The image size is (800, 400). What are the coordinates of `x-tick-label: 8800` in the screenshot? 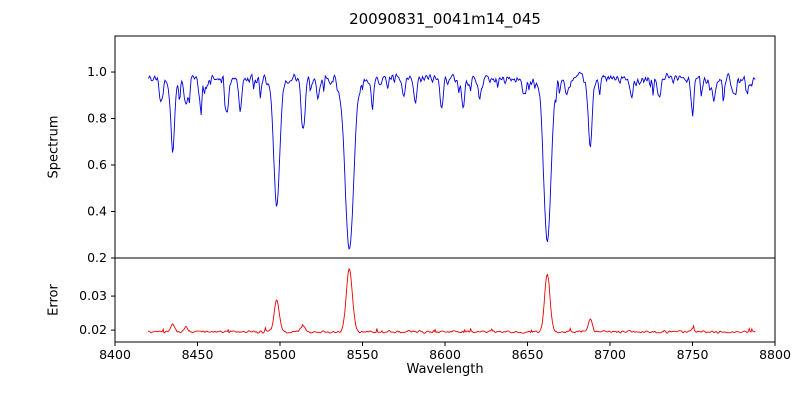 It's located at (775, 354).